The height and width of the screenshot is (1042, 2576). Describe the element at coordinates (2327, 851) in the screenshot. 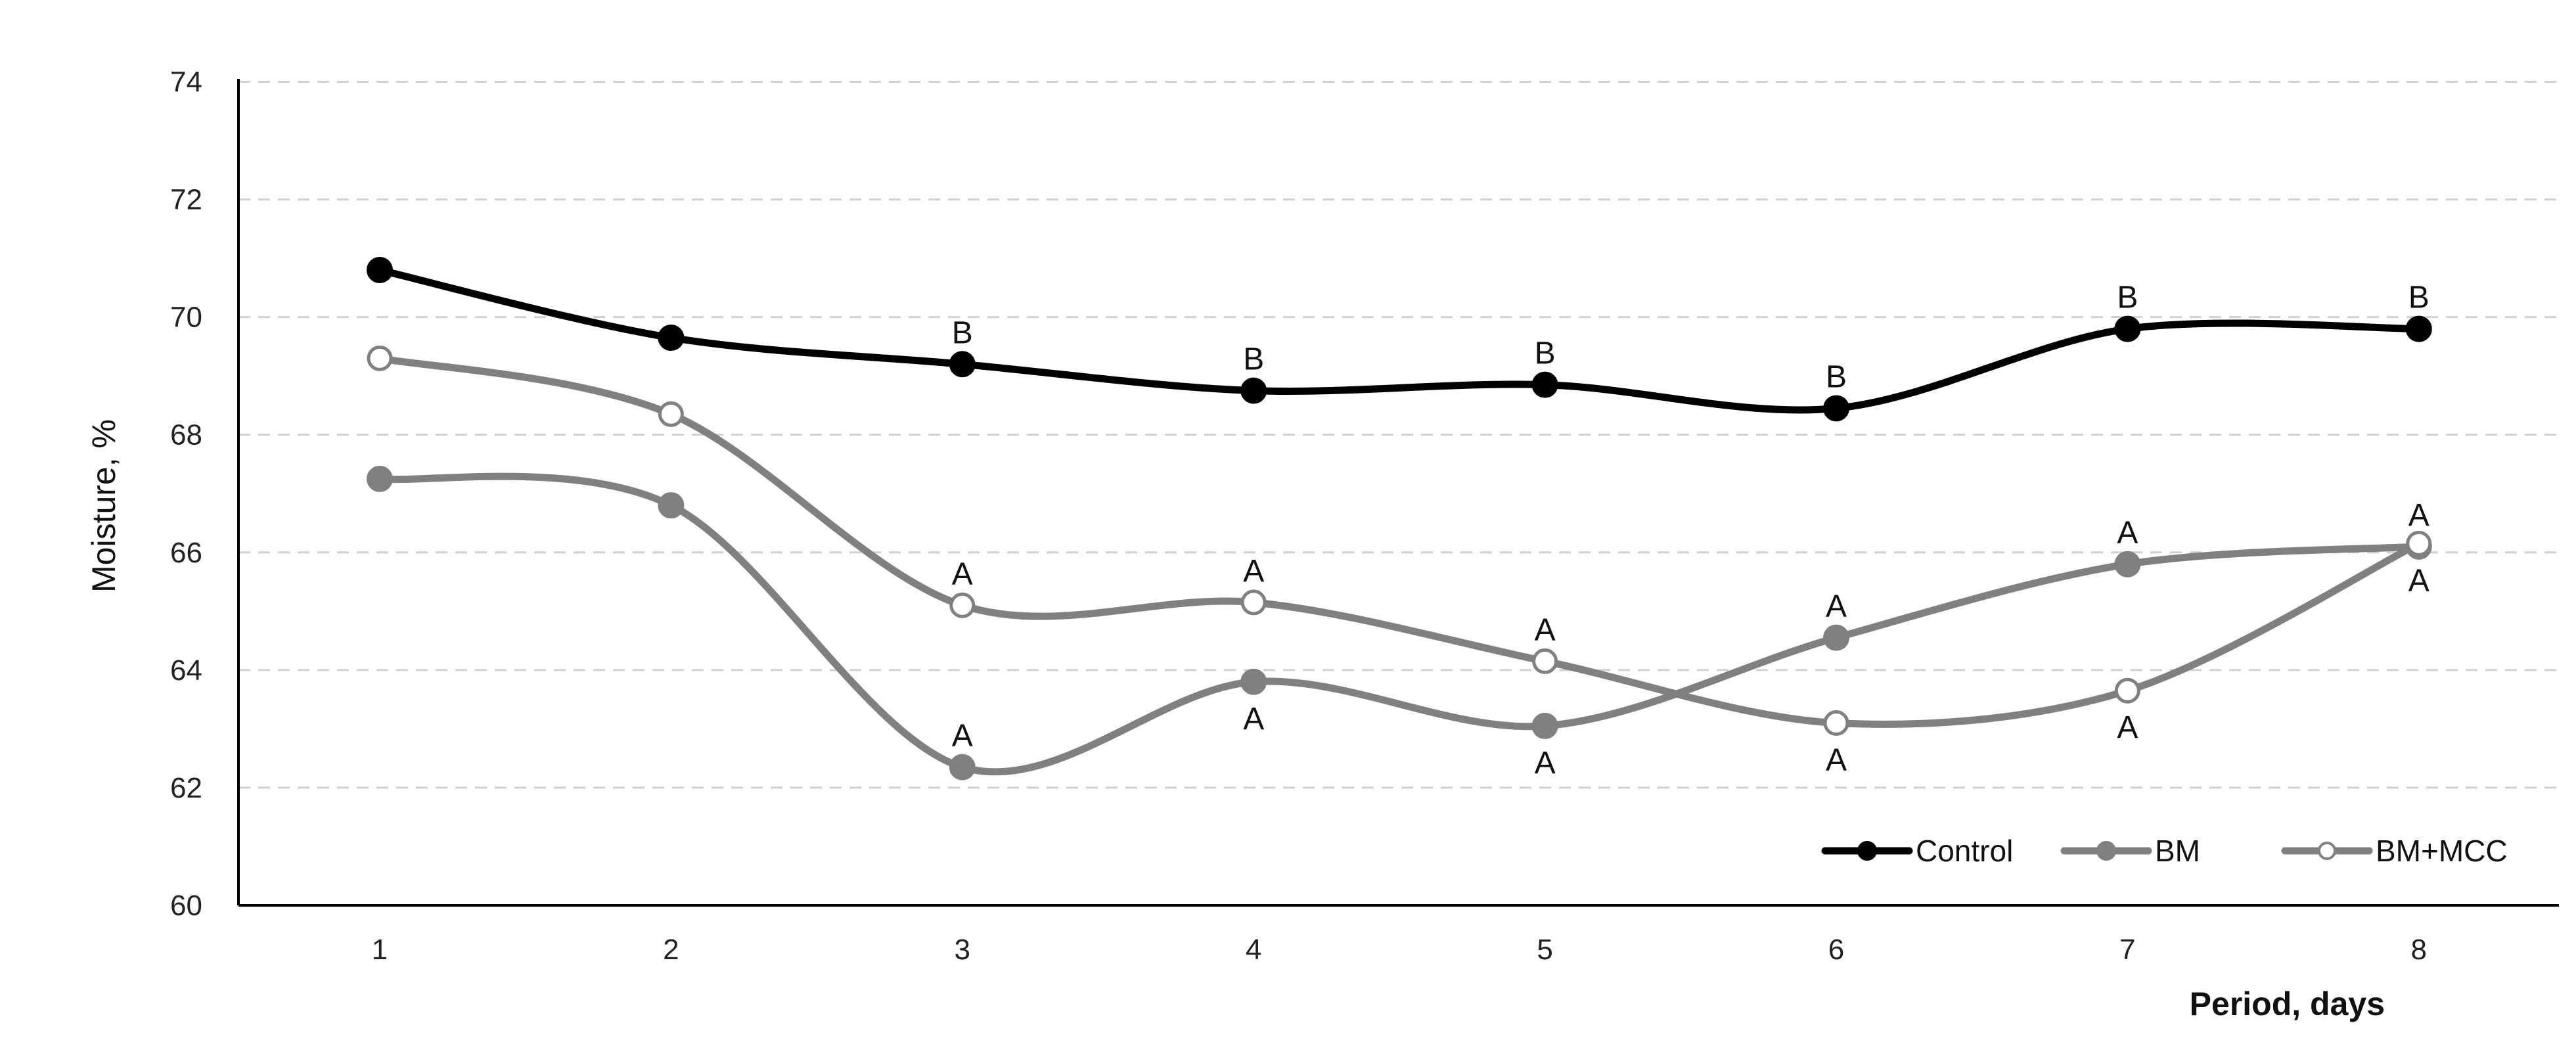

I see `legend-marker-bm-mcc` at that location.